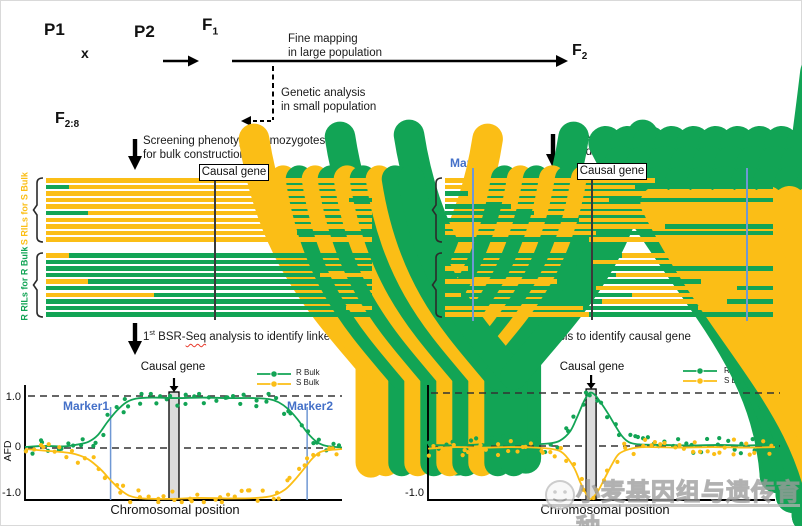  What do you see at coordinates (215, 249) in the screenshot?
I see `causal-gene-line-left` at bounding box center [215, 249].